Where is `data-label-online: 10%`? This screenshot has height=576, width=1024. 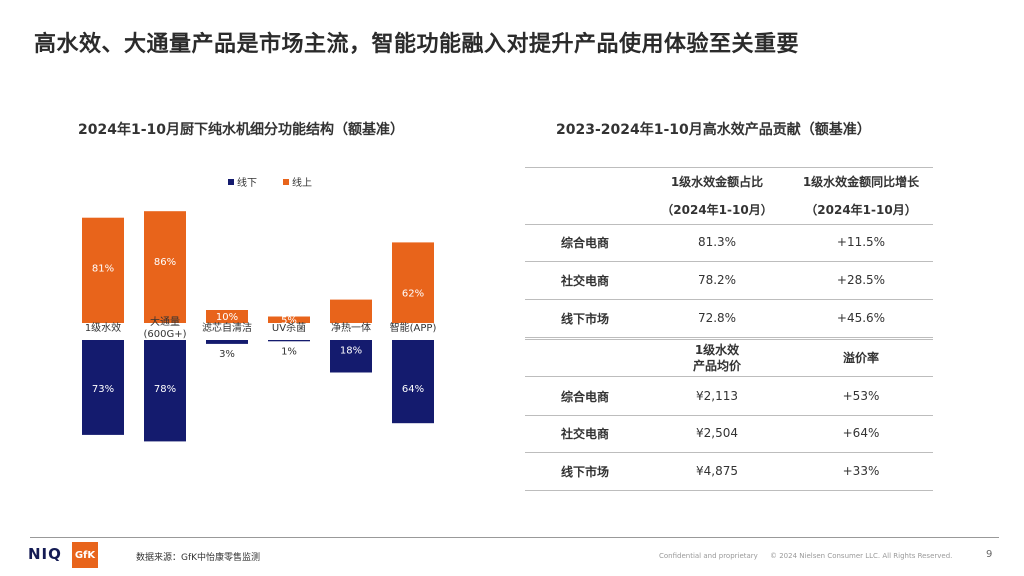
data-label-online: 10% is located at coordinates (227, 317).